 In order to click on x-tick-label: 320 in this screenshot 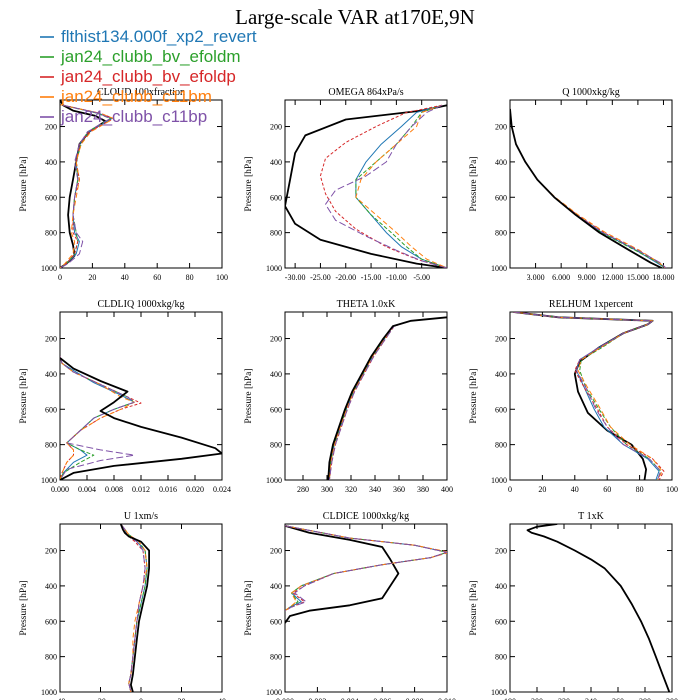, I will do `click(351, 489)`.